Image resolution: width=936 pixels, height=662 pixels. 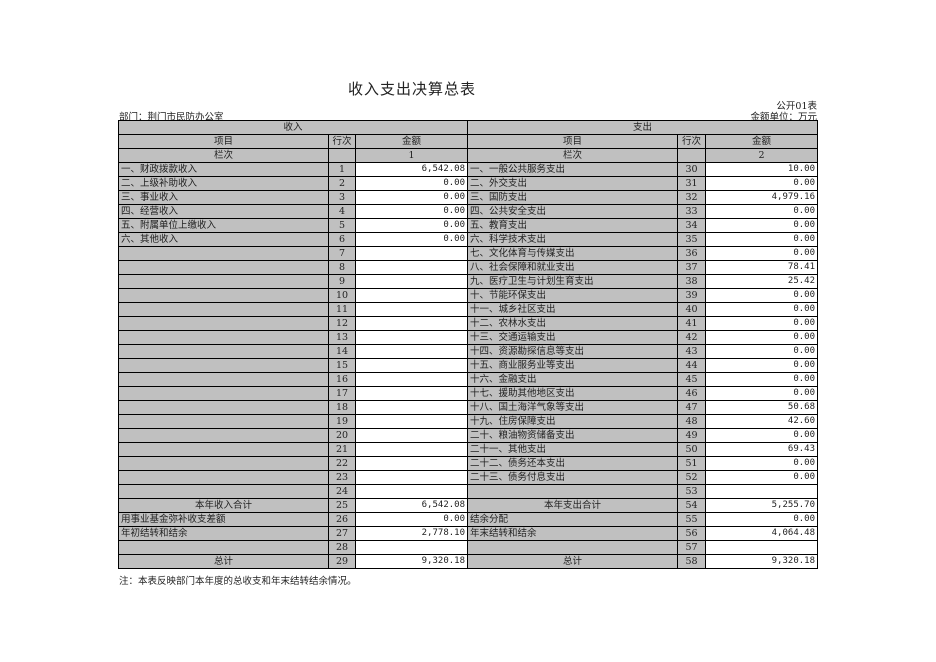 I want to click on table-row: 24 53, so click(x=468, y=491).